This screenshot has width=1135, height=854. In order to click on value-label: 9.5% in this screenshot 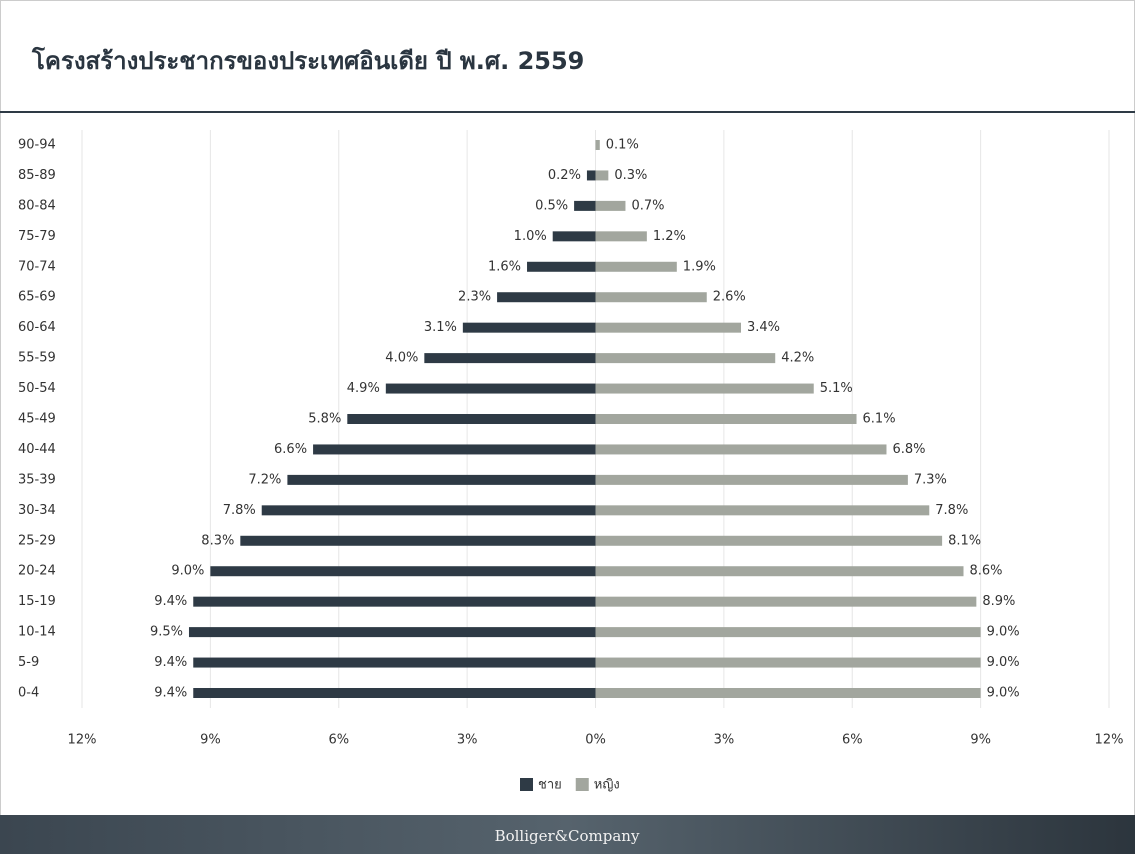, I will do `click(166, 632)`.